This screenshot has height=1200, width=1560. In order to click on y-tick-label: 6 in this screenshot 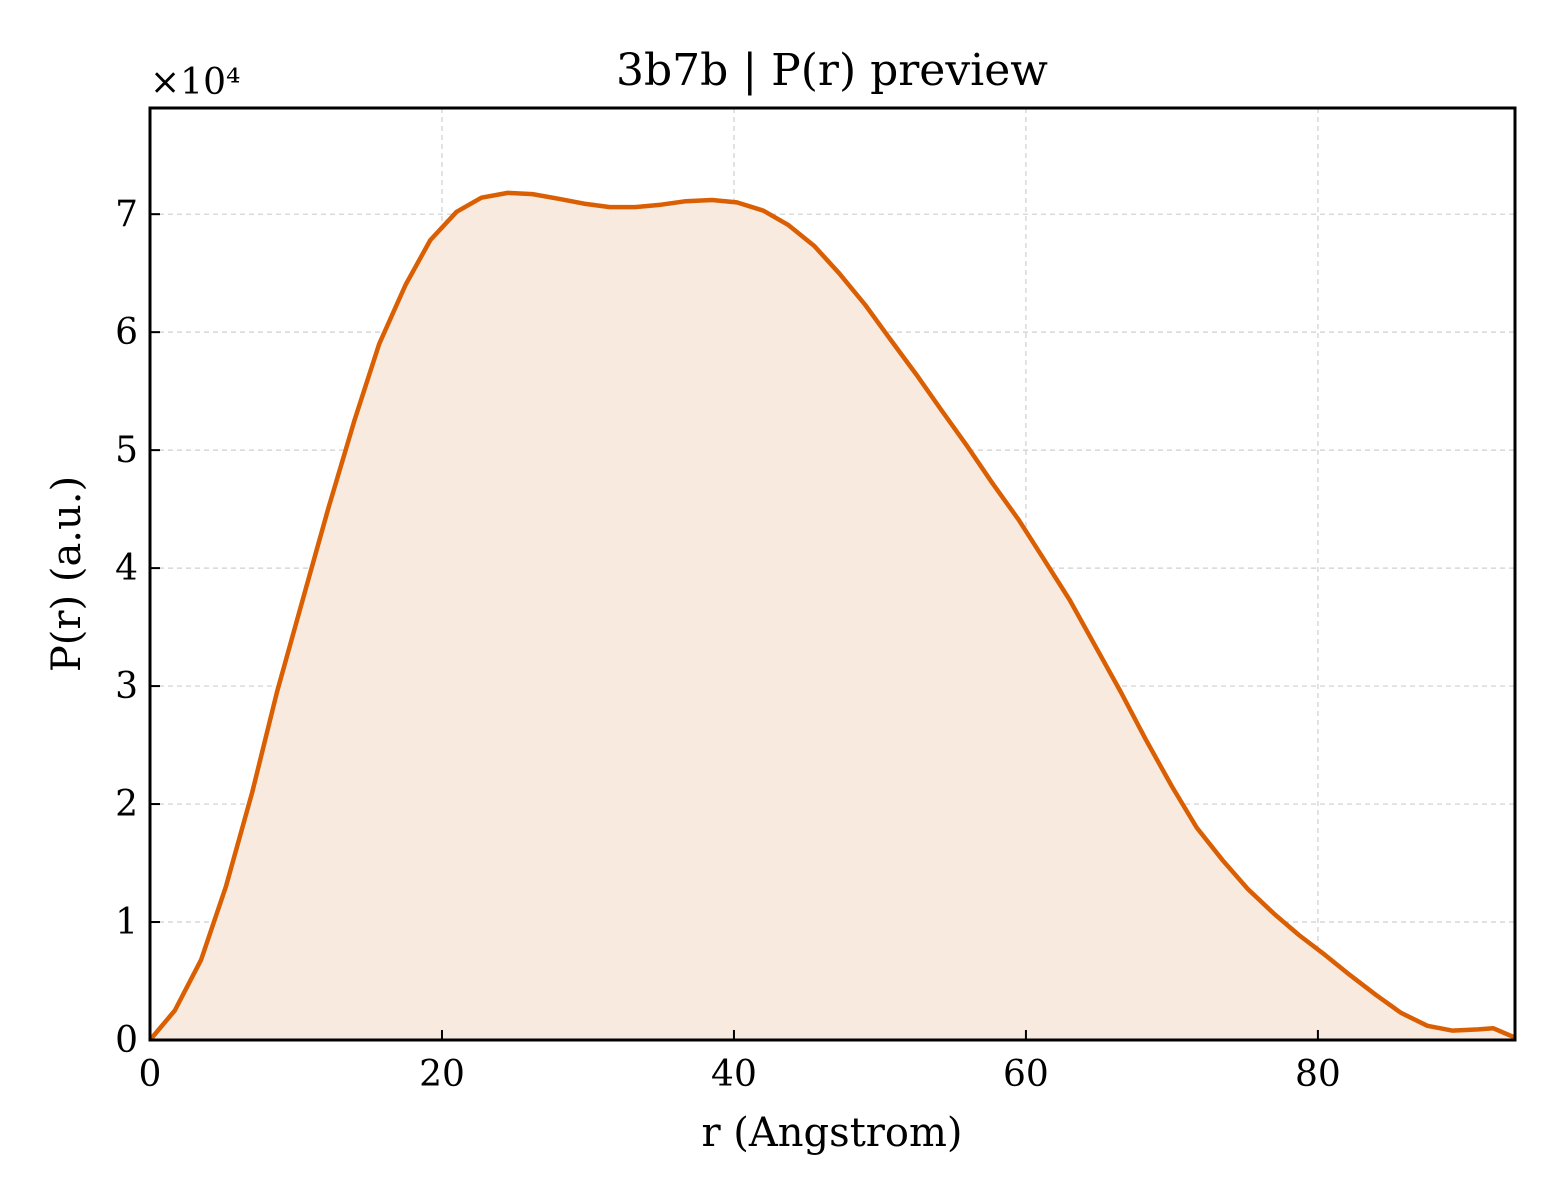, I will do `click(126, 332)`.